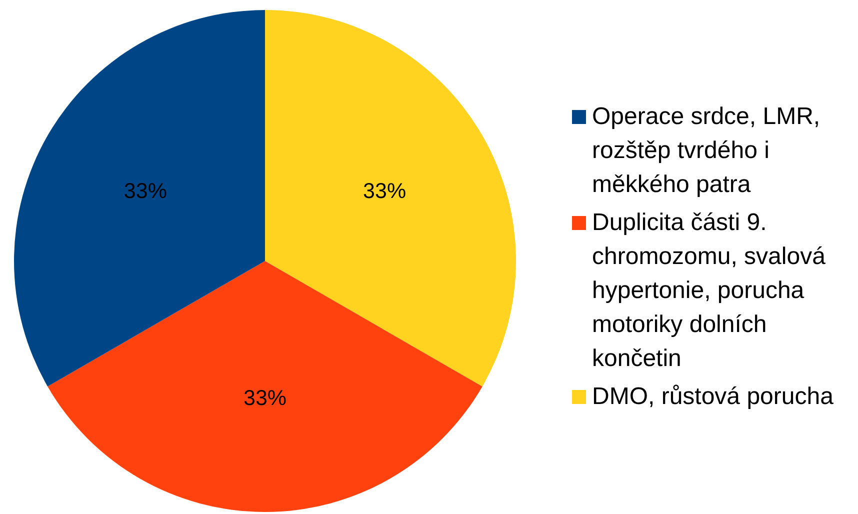  Describe the element at coordinates (713, 397) in the screenshot. I see `legend-label: DMO, růstová porucha` at that location.